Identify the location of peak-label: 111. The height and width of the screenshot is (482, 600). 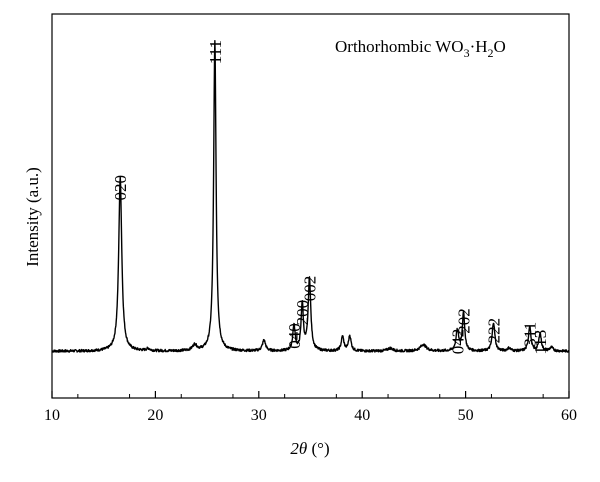
(215, 52).